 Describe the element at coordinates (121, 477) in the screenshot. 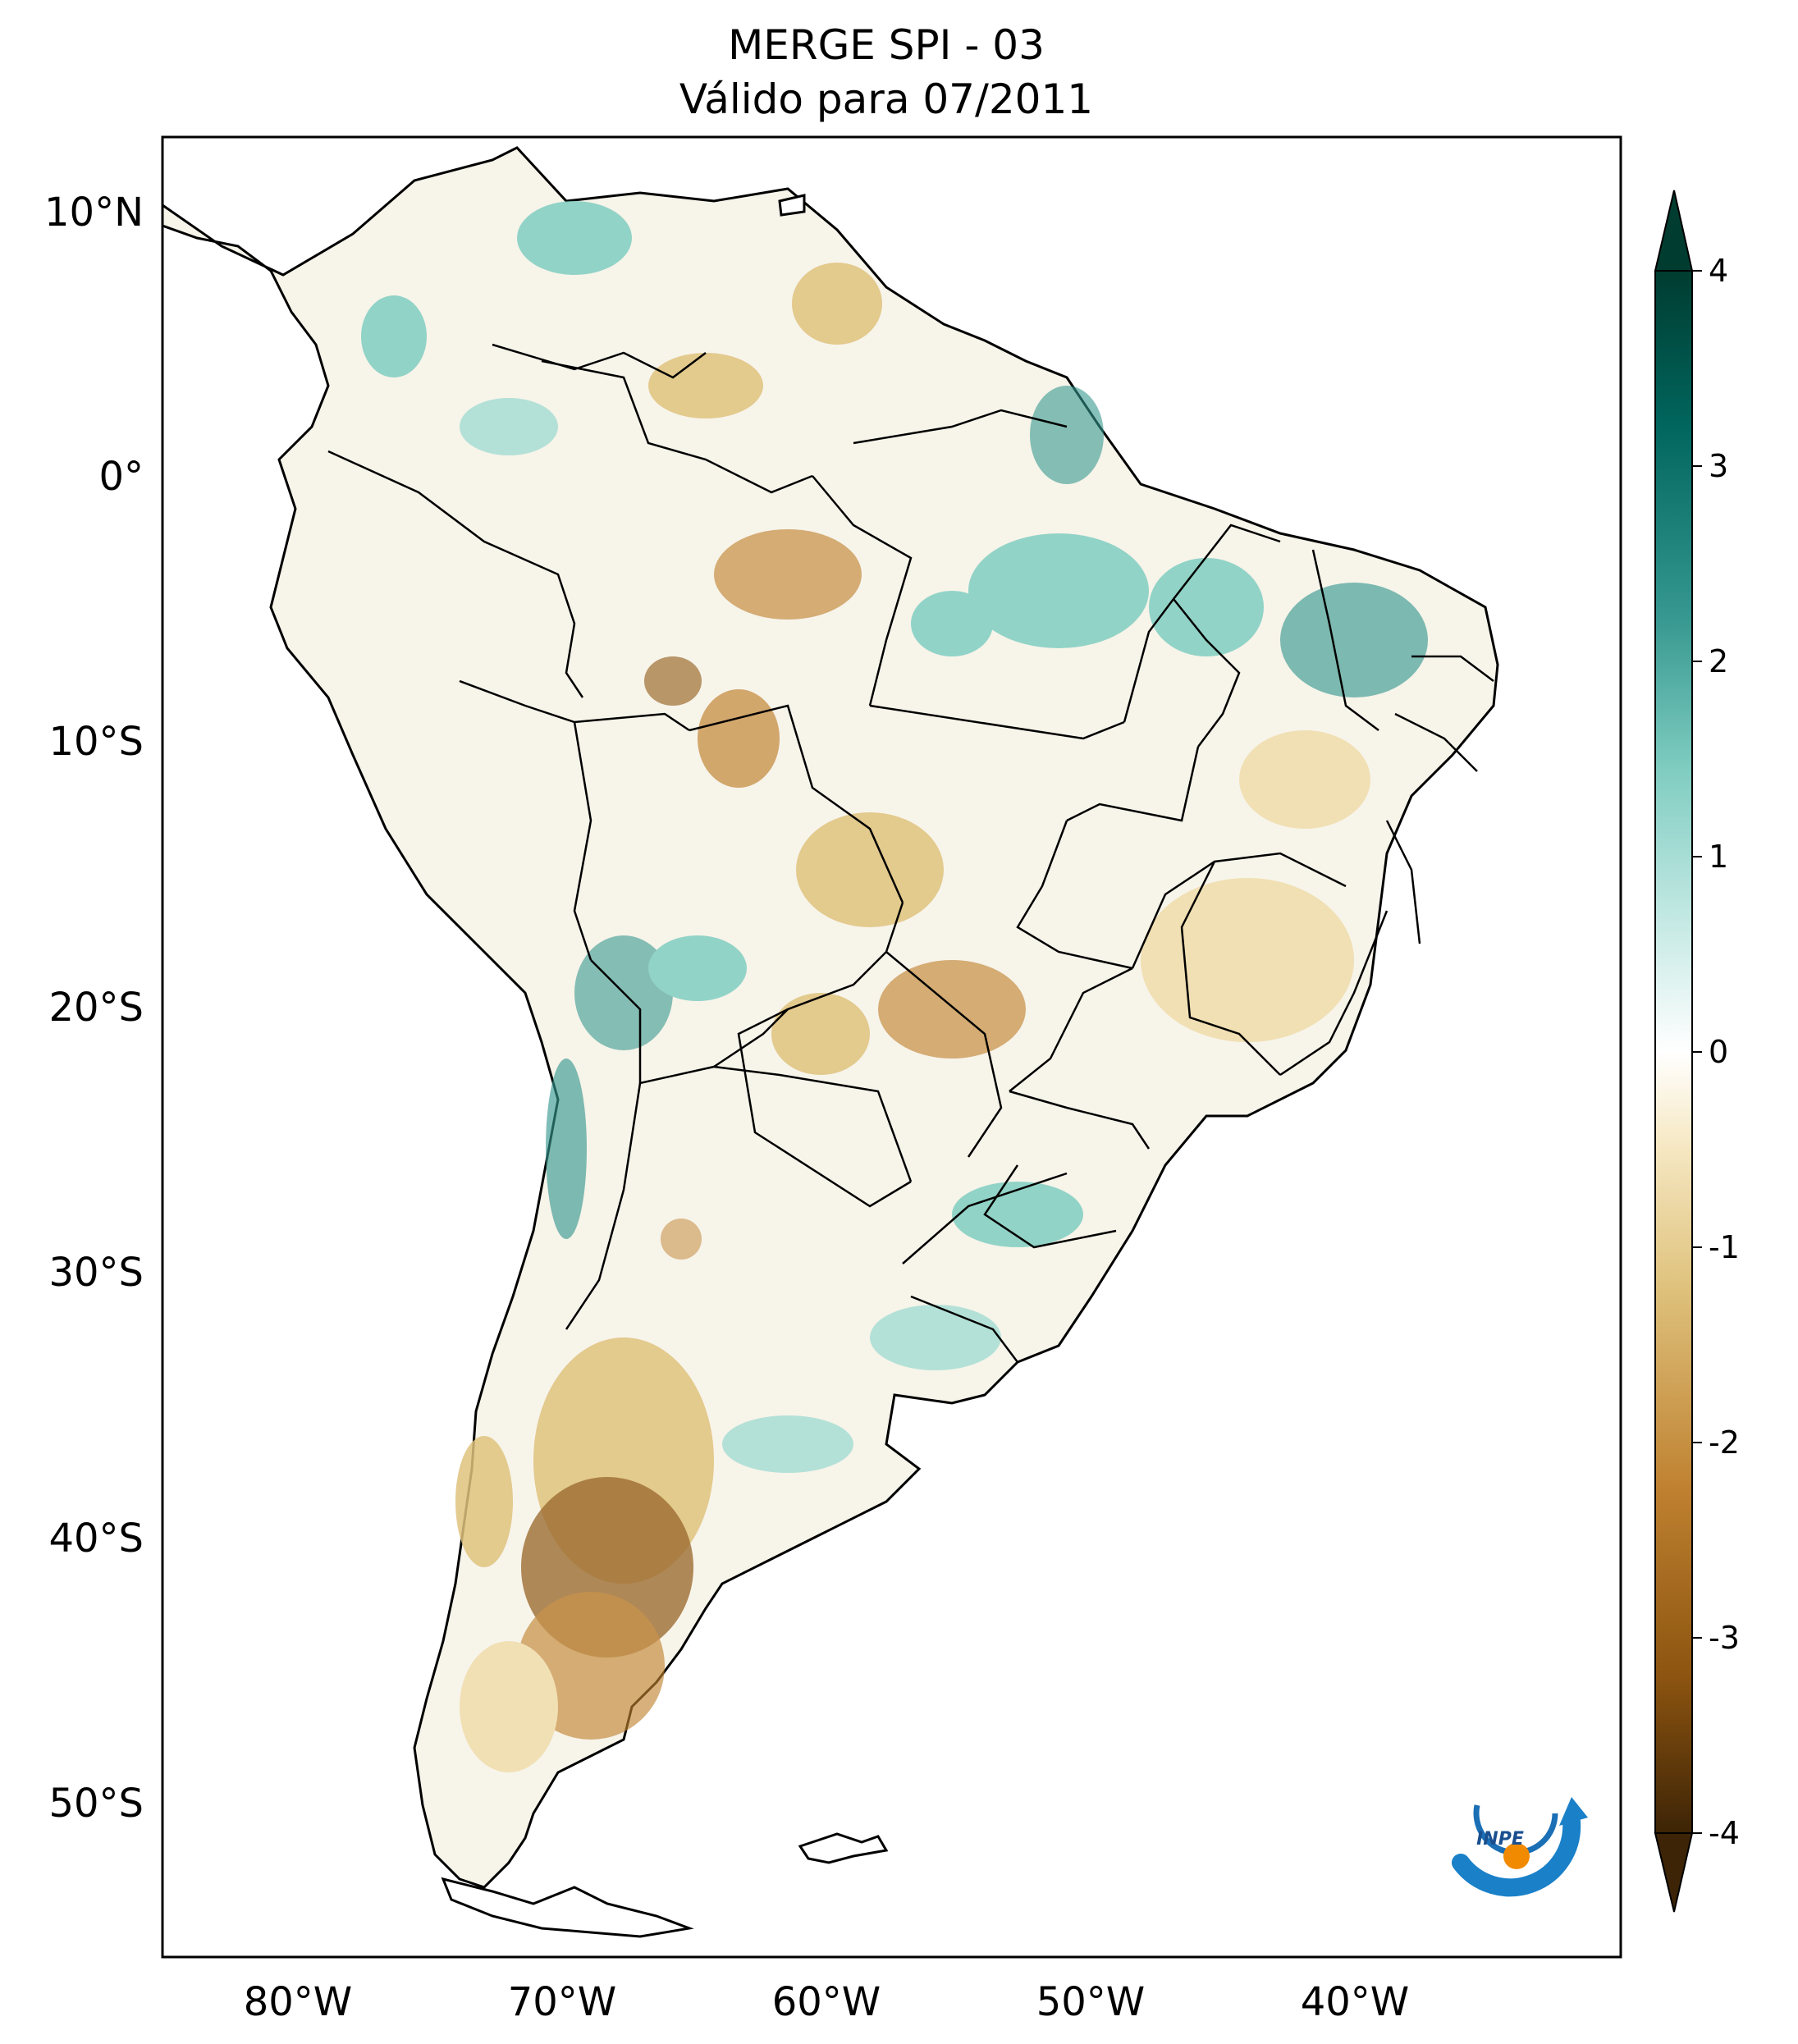

I see `lat-label: 0°` at that location.